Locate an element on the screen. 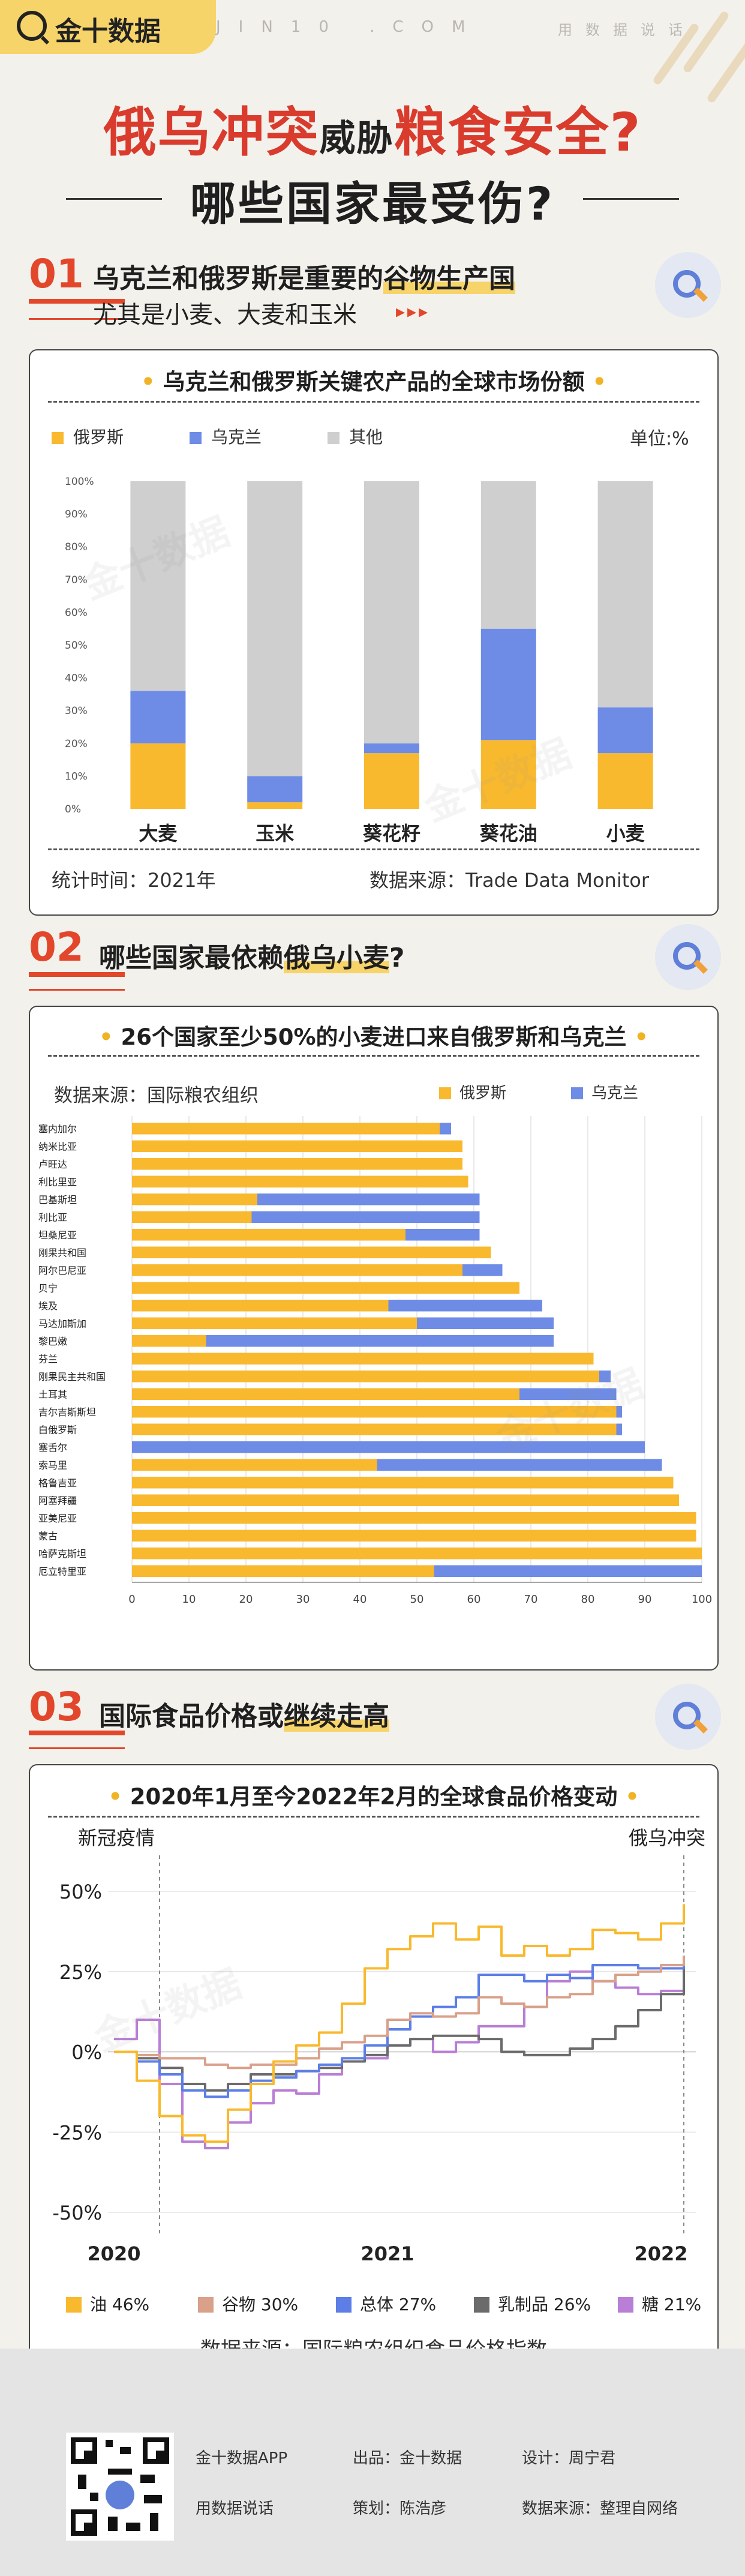 The height and width of the screenshot is (2576, 745). y-tick-label: 25% is located at coordinates (80, 1972).